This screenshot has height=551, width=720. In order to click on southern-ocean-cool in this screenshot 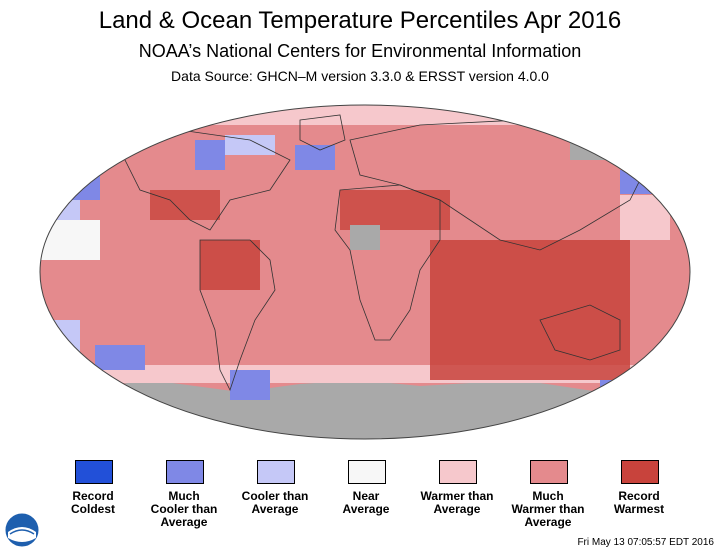, I will do `click(620, 387)`.